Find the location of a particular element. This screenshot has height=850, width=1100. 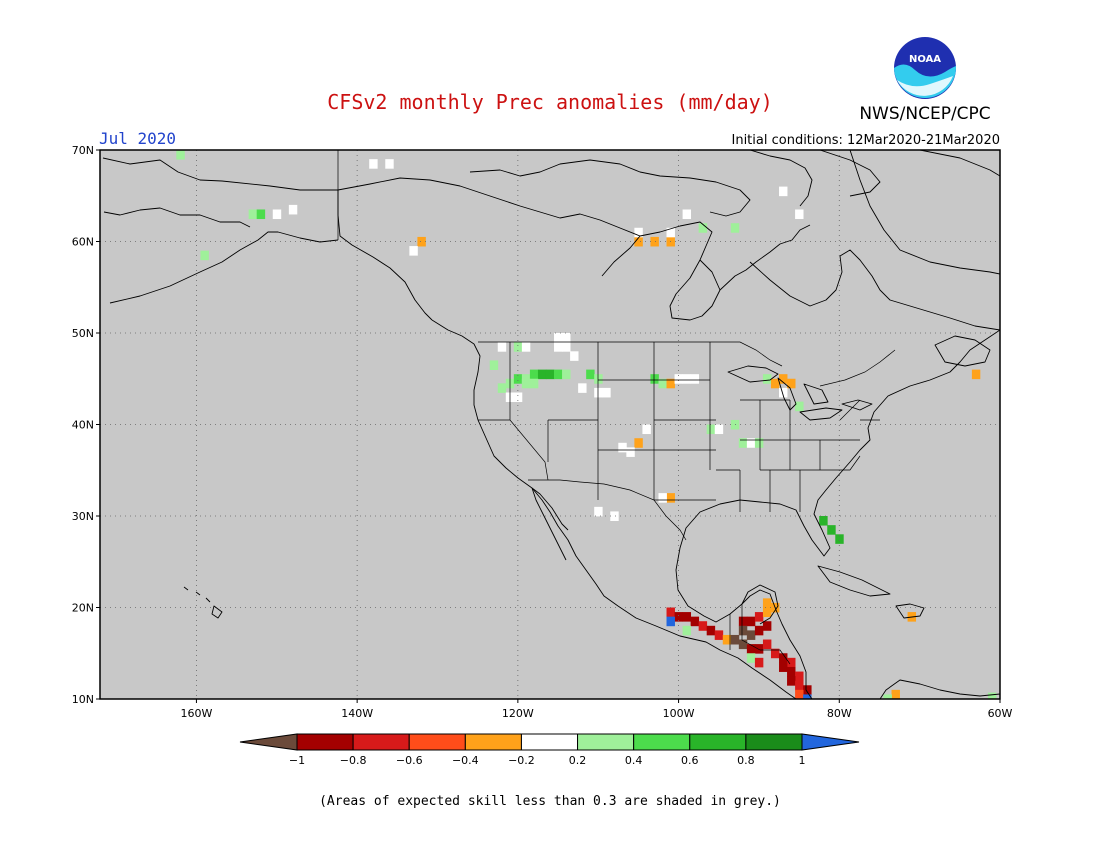

coastline-hudson-labrador is located at coordinates (849, 290).